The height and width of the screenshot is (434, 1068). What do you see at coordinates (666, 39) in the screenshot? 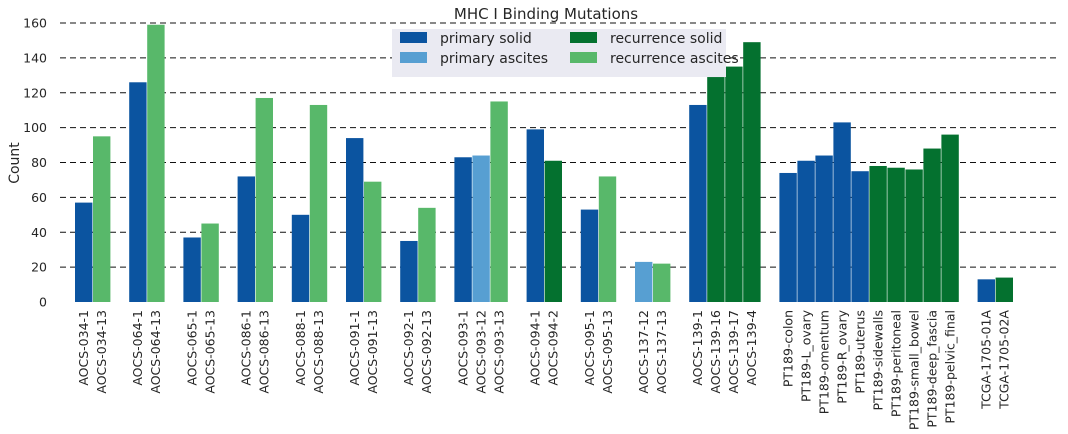
I see `legend-label: recurrence solid` at bounding box center [666, 39].